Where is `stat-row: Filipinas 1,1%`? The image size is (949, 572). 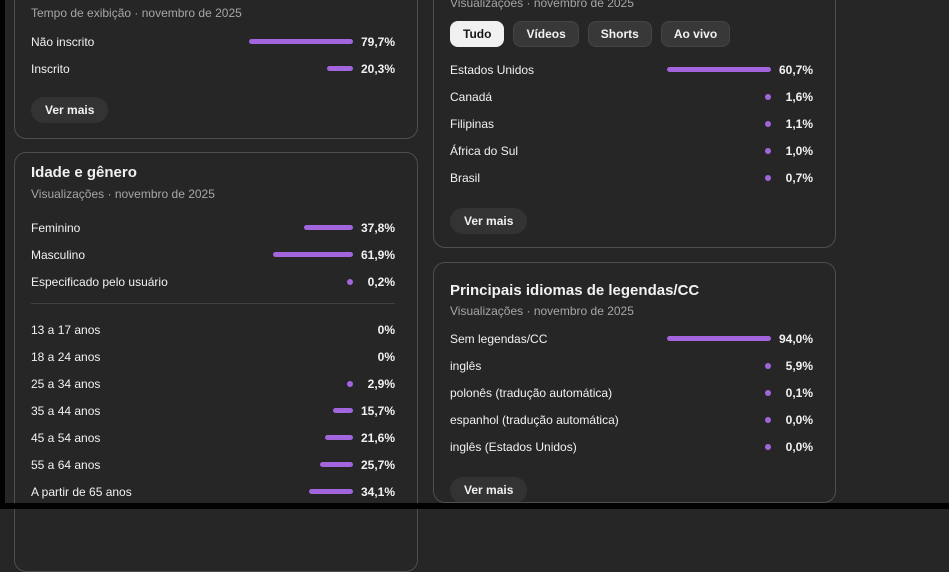
stat-row: Filipinas 1,1% is located at coordinates (631, 123).